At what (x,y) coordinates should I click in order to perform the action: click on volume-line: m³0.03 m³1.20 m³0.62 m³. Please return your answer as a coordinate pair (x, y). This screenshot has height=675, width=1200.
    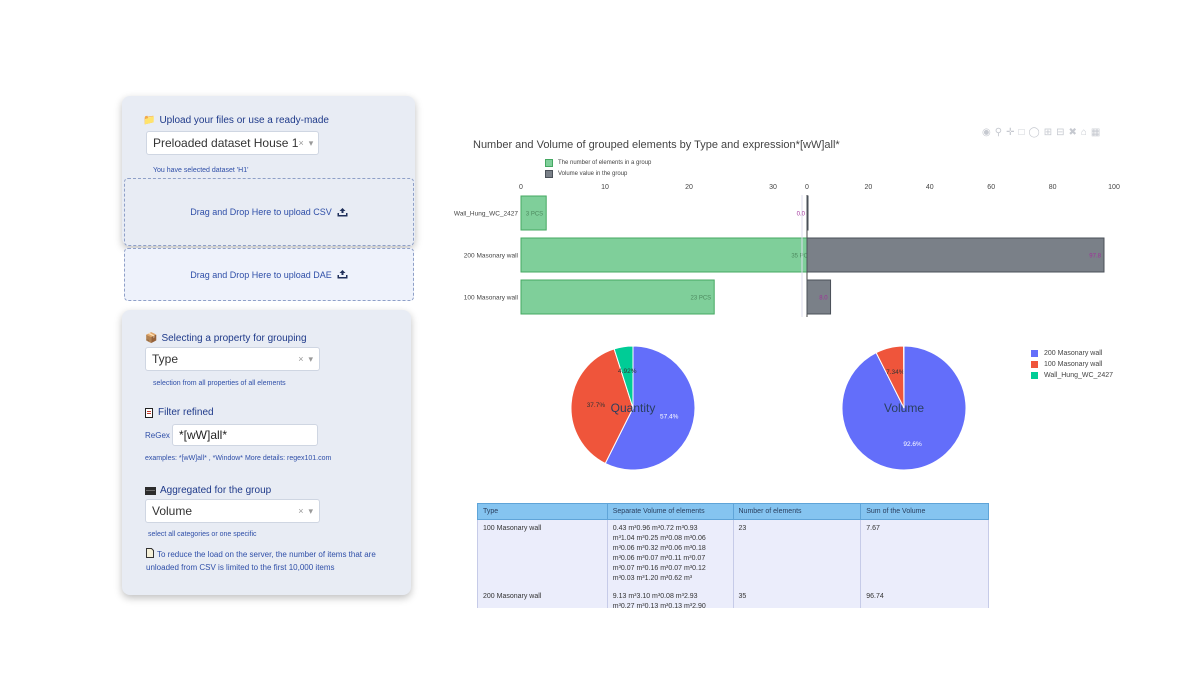
    Looking at the image, I should click on (652, 578).